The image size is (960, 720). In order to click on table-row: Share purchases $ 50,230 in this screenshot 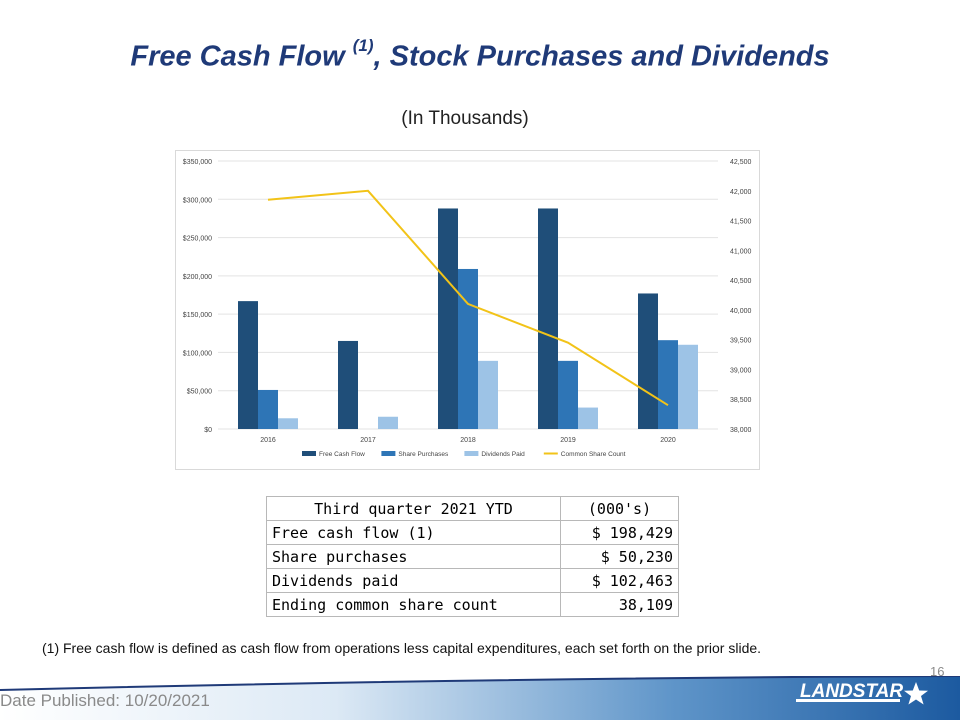, I will do `click(472, 556)`.